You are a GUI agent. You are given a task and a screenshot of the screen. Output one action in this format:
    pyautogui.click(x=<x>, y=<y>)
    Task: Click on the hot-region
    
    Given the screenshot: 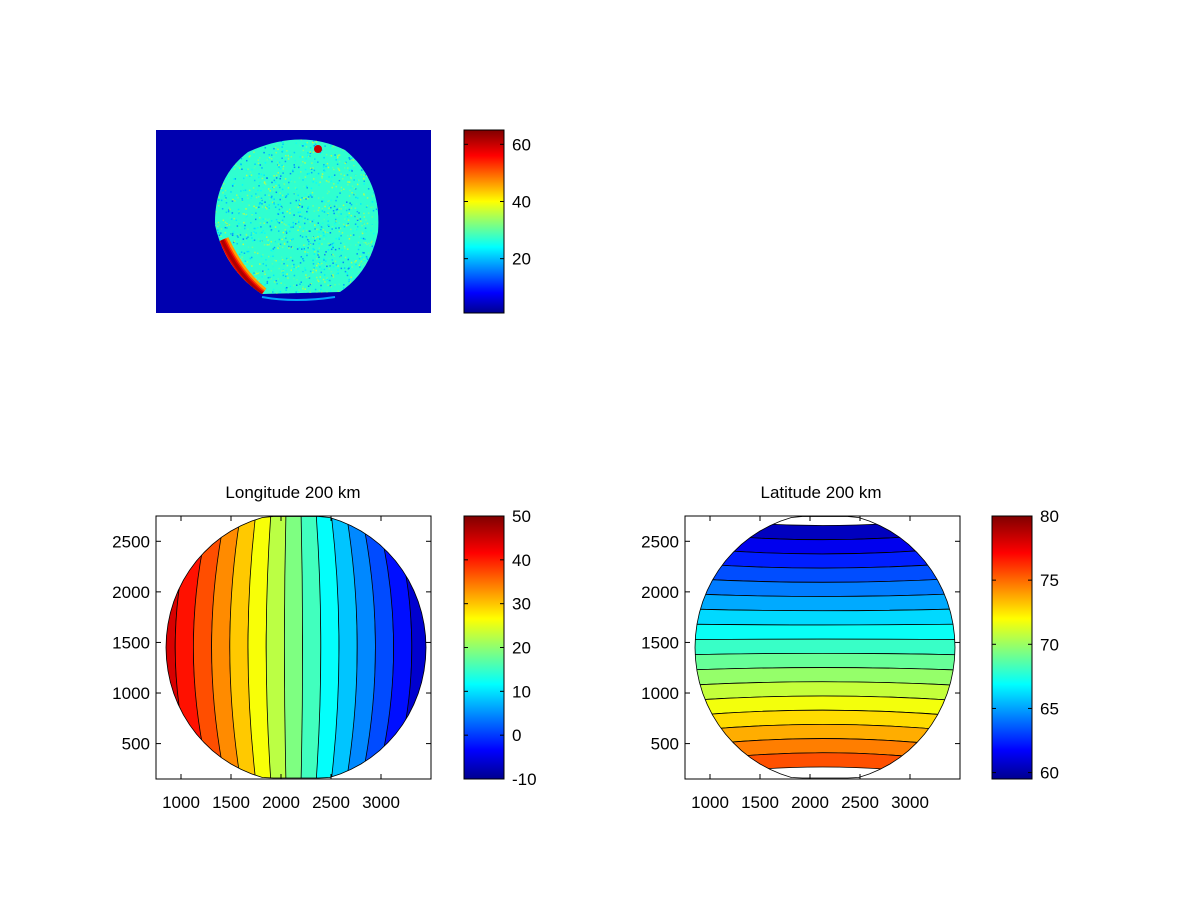 What is the action you would take?
    pyautogui.click(x=241, y=265)
    